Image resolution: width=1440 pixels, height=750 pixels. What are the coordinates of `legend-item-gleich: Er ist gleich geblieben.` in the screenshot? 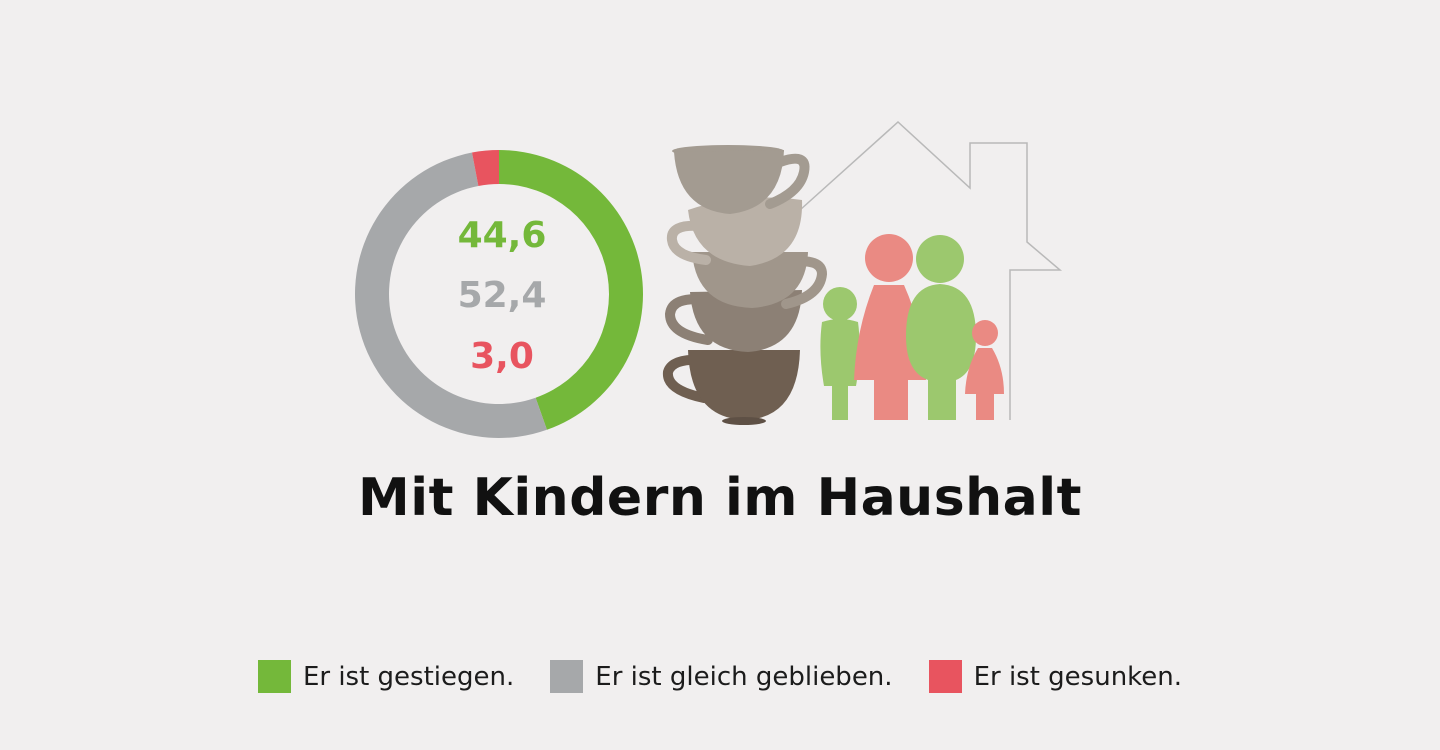 It's located at (721, 676).